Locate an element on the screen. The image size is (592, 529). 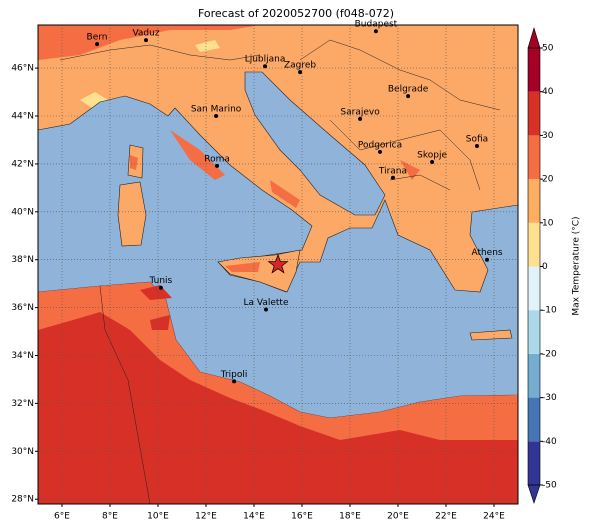
city-label: Tunis is located at coordinates (161, 281).